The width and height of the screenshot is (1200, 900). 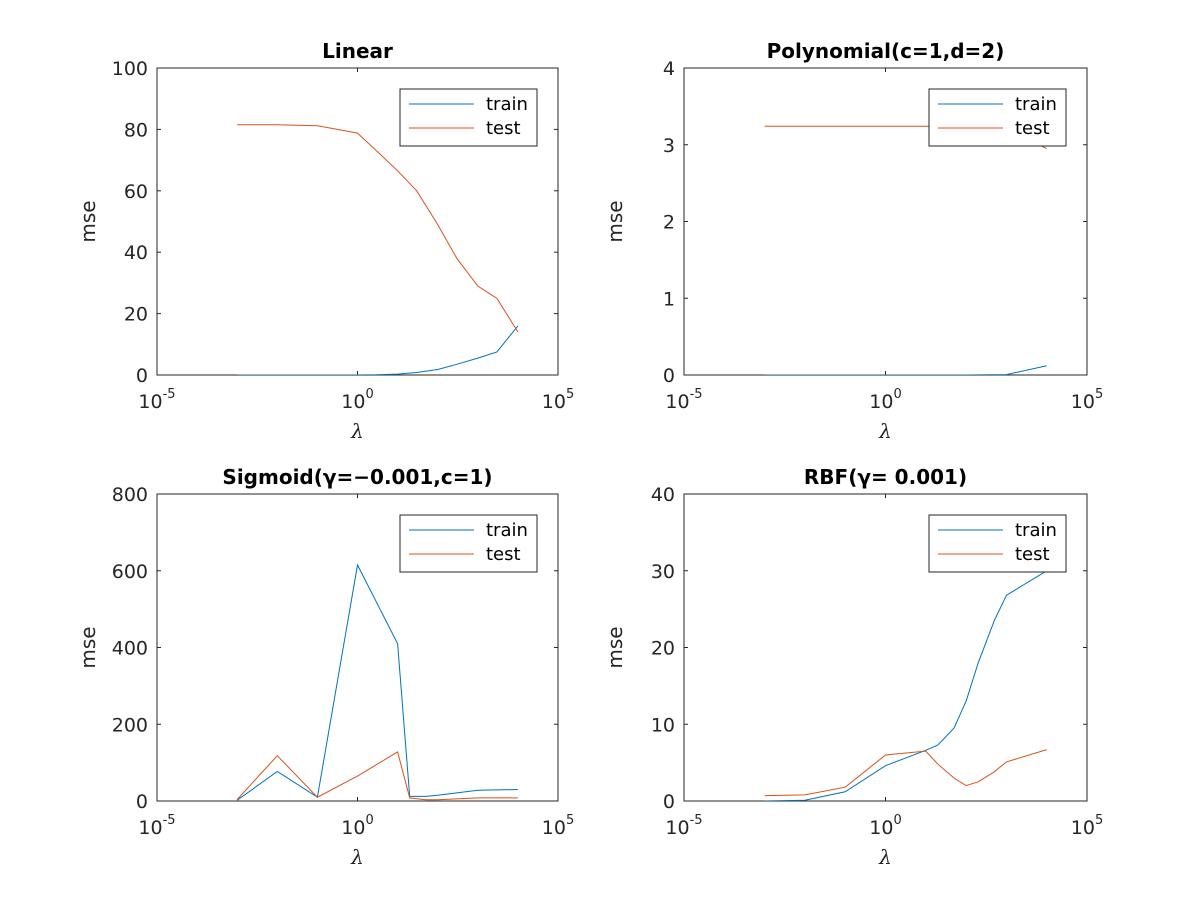 I want to click on y-tick-label: 100, so click(x=130, y=69).